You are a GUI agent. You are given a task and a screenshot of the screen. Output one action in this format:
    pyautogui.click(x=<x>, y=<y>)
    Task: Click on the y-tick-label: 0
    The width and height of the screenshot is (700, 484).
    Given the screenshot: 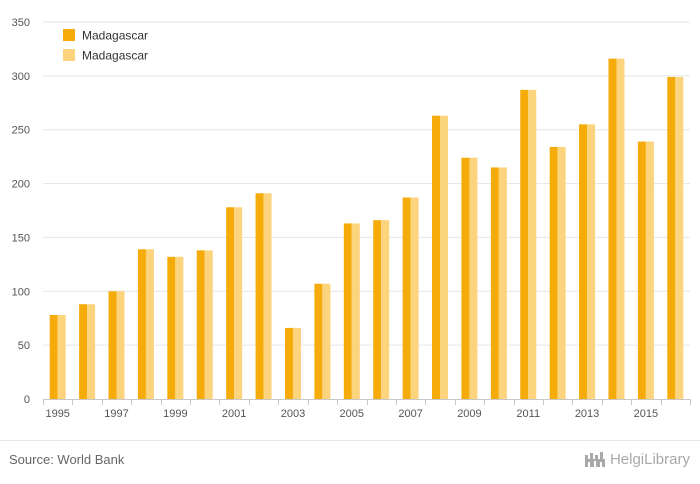 What is the action you would take?
    pyautogui.click(x=27, y=400)
    